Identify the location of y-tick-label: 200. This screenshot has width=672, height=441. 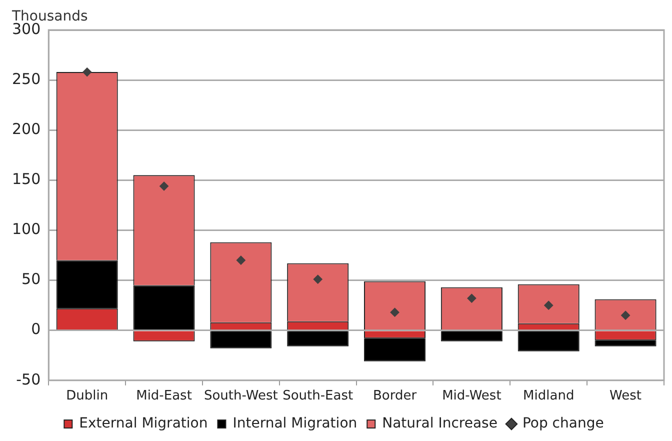
(26, 129).